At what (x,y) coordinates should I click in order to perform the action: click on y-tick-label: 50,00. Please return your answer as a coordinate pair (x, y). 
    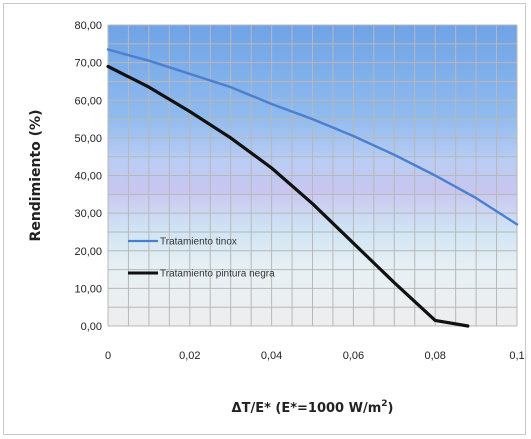
    Looking at the image, I should click on (88, 139).